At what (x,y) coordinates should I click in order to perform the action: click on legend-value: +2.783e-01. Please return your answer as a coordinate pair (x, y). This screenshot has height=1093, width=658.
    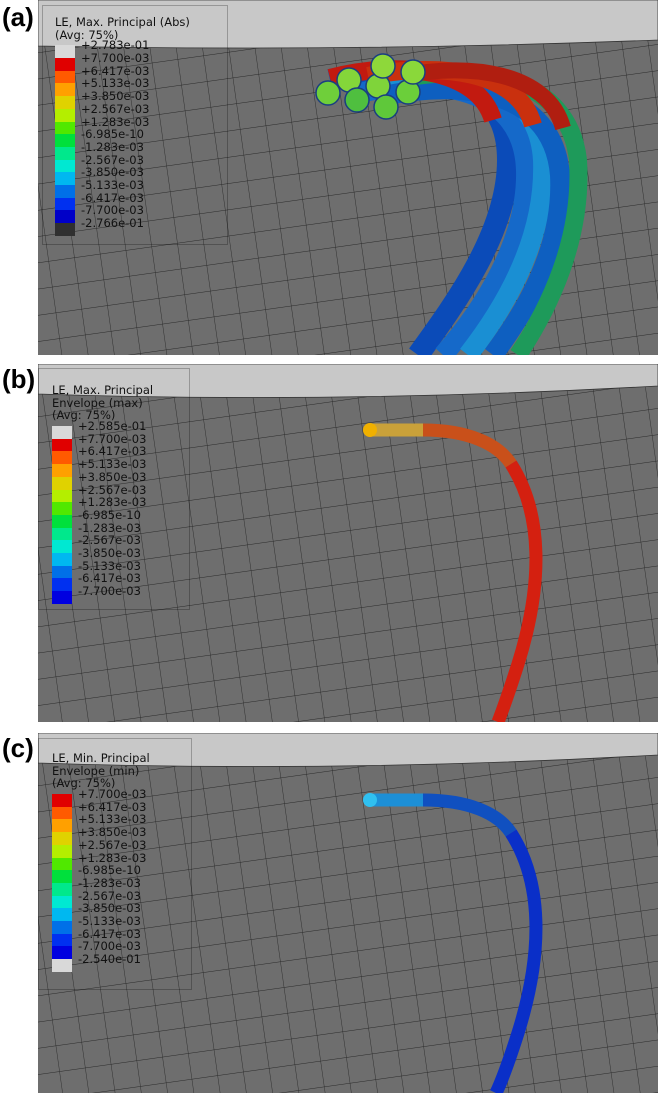
    Looking at the image, I should click on (115, 45).